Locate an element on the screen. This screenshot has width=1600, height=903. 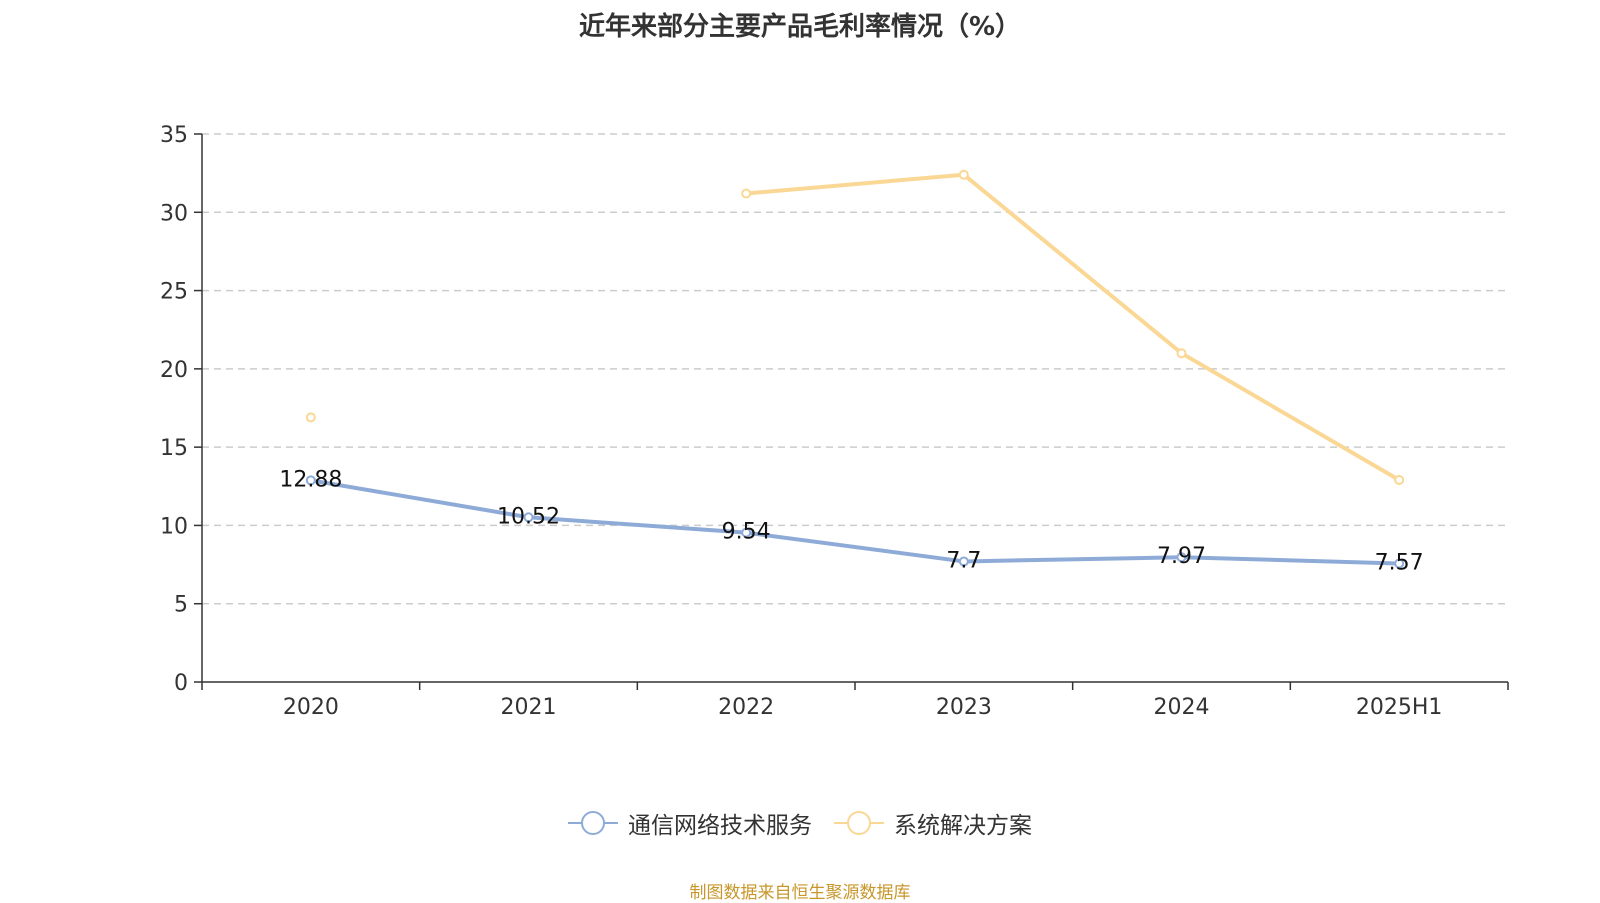
y-tick-label: 20 is located at coordinates (174, 370).